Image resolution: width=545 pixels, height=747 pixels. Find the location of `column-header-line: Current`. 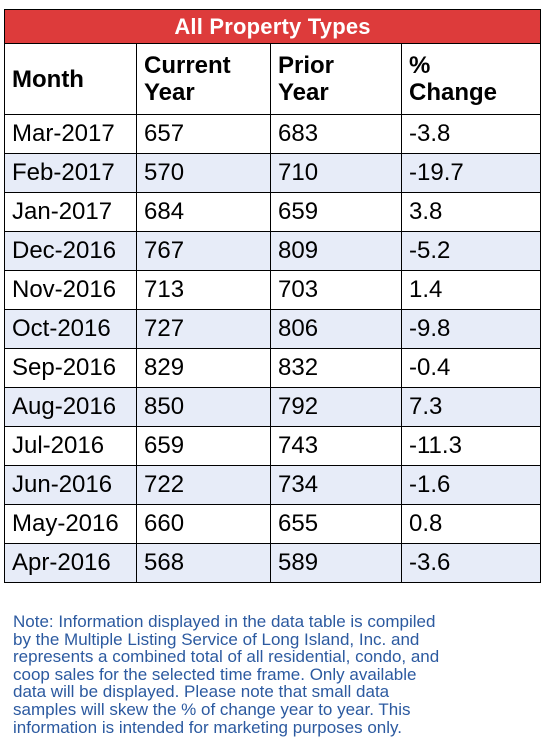

column-header-line: Current is located at coordinates (187, 65).